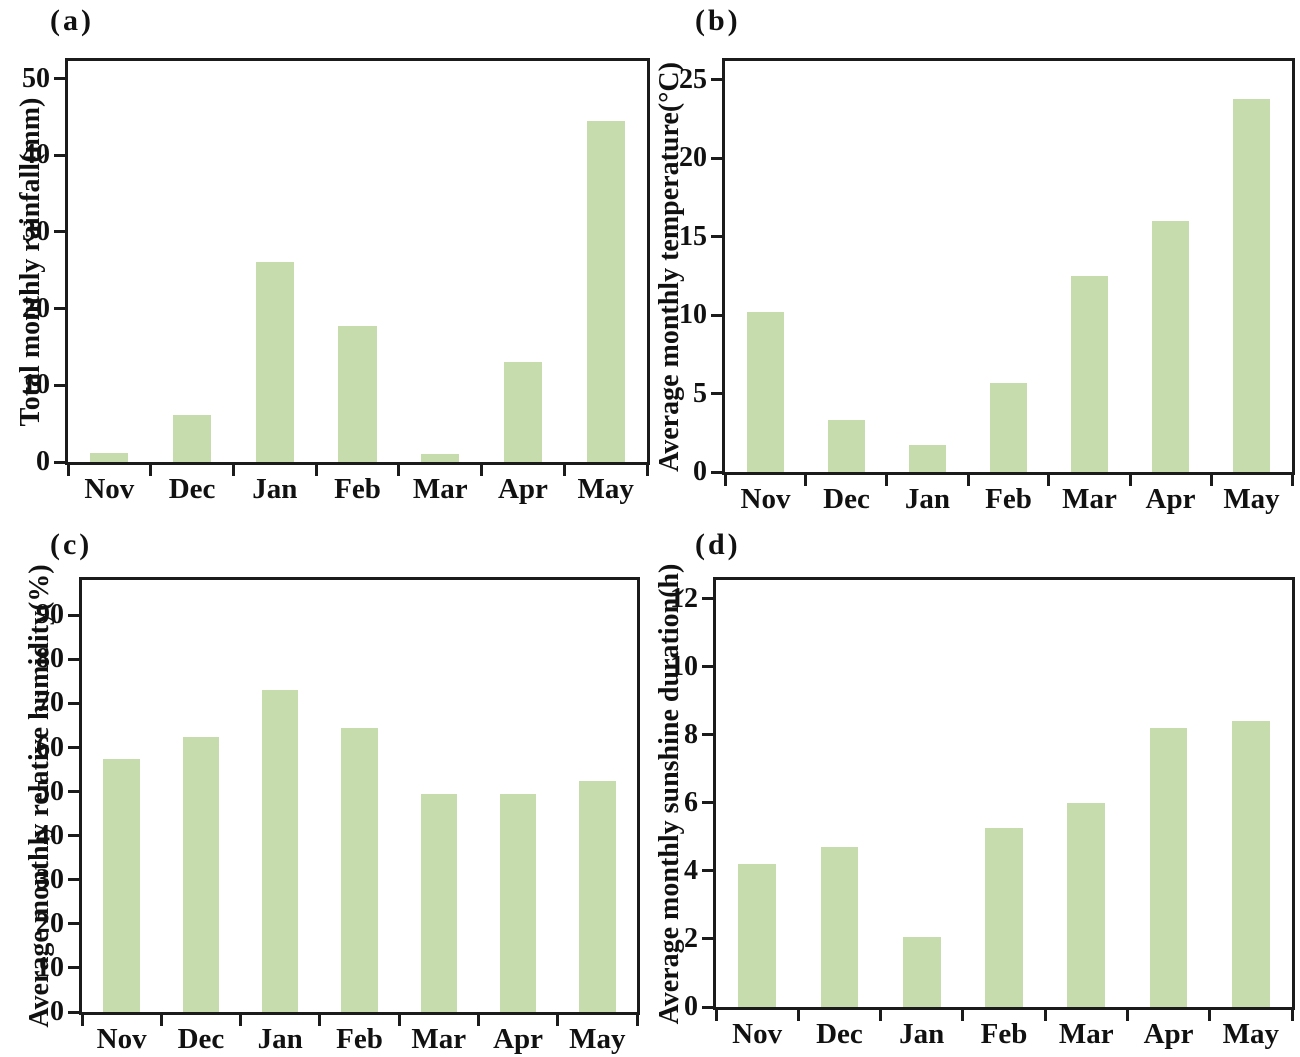 The height and width of the screenshot is (1057, 1300). What do you see at coordinates (50, 703) in the screenshot?
I see `y-tick-label: 70` at bounding box center [50, 703].